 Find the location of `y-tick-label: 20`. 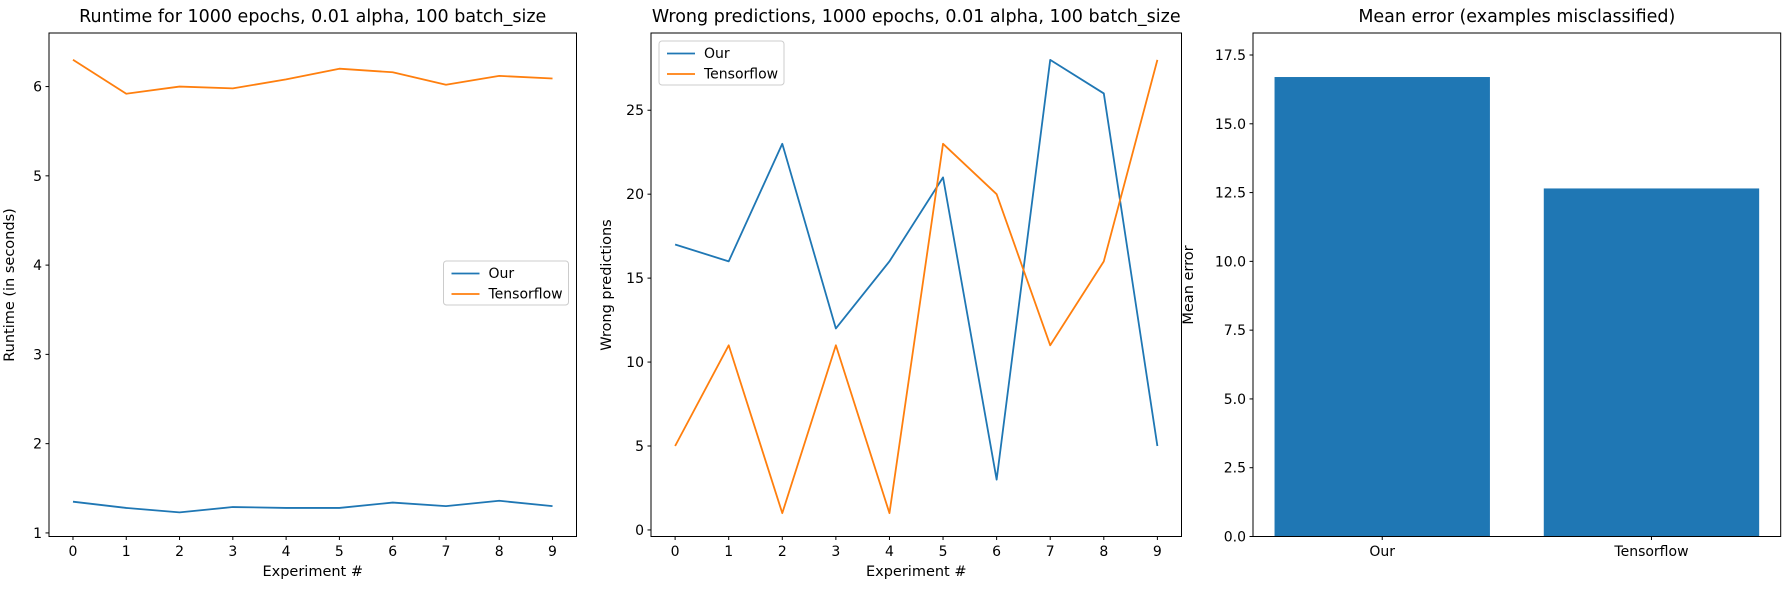

y-tick-label: 20 is located at coordinates (635, 195).